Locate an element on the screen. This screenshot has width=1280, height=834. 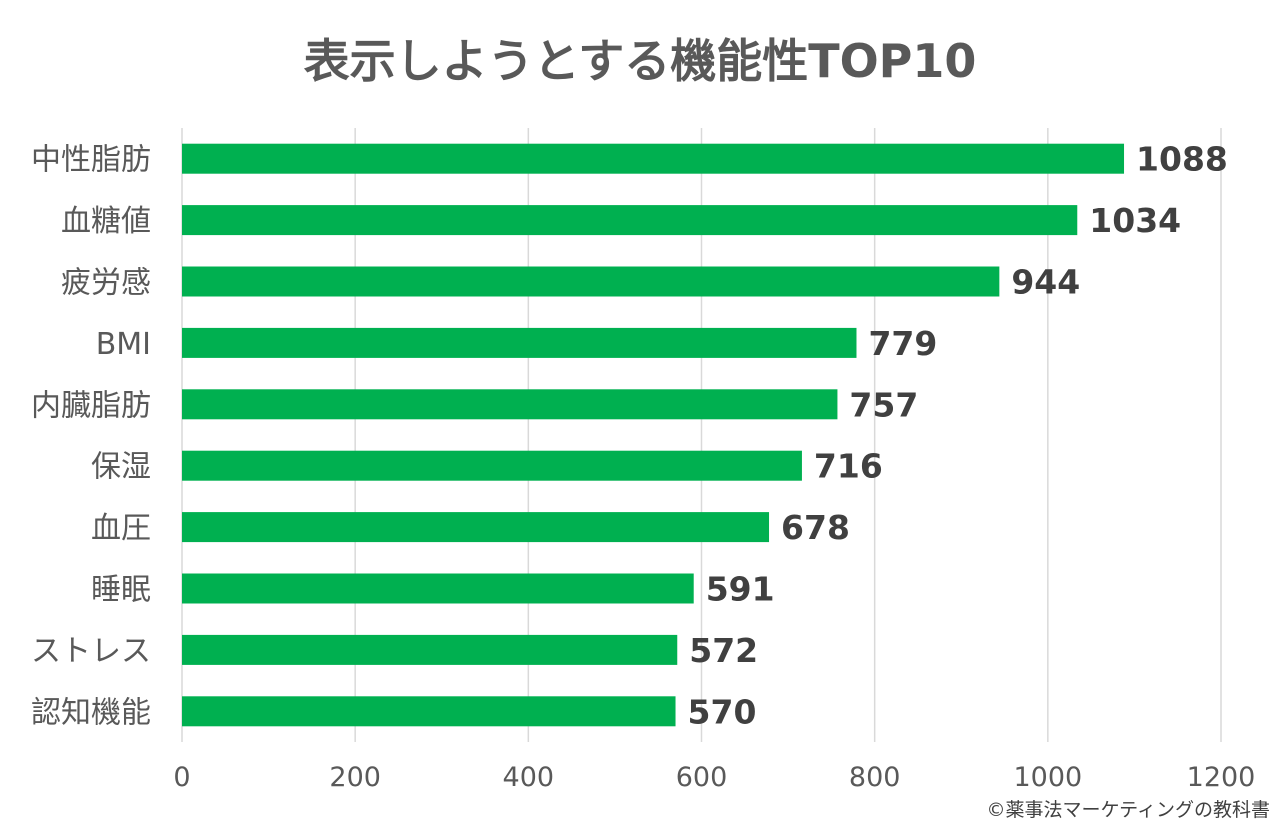
data-label: 591 is located at coordinates (740, 589).